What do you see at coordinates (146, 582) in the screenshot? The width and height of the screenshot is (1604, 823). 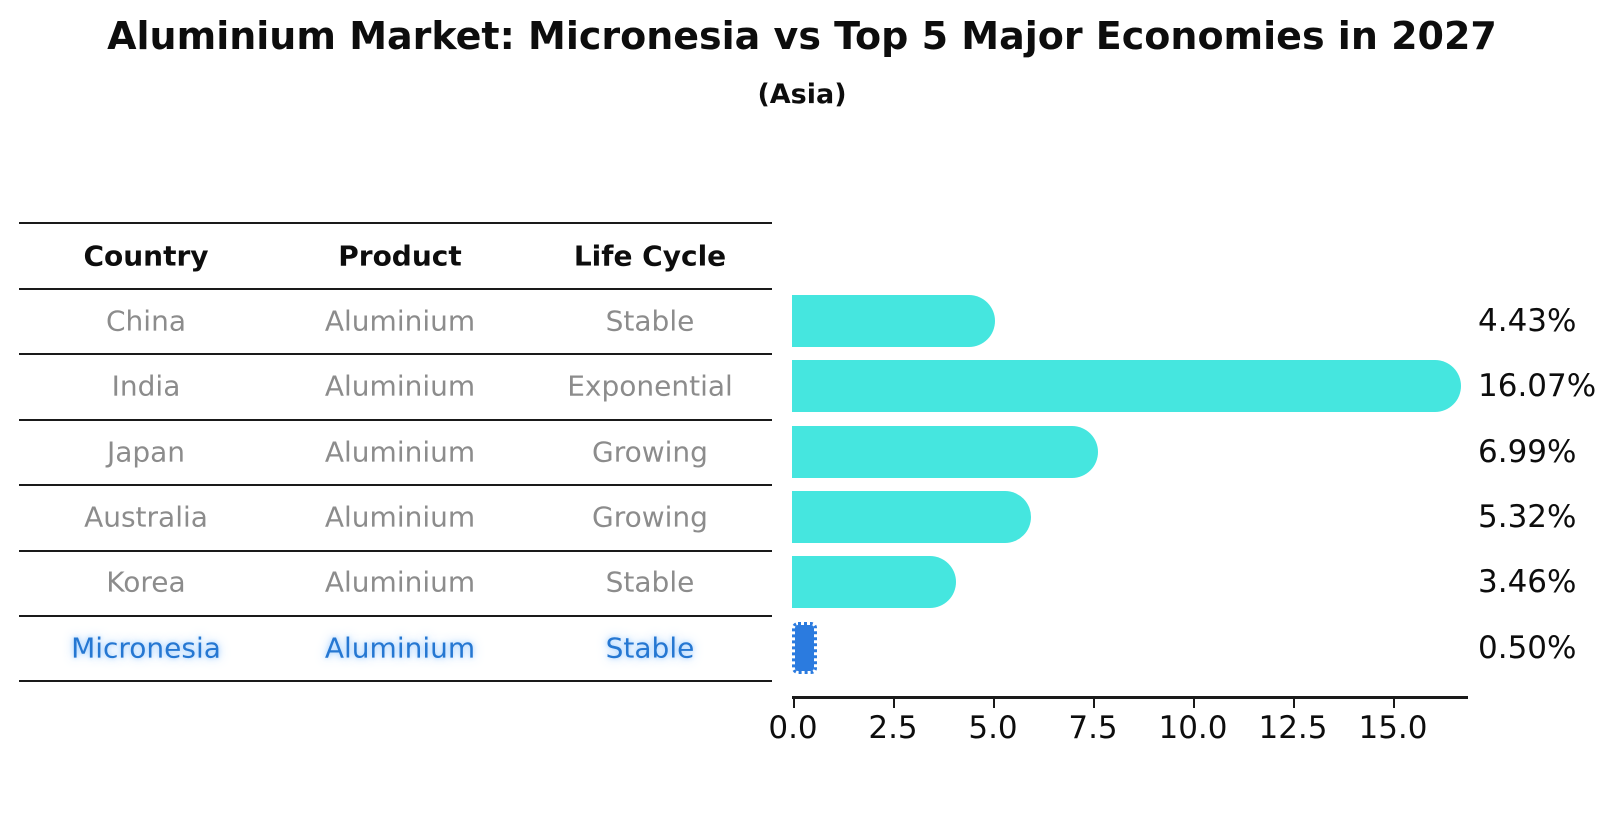 I see `table-cell-country-korea: Korea` at bounding box center [146, 582].